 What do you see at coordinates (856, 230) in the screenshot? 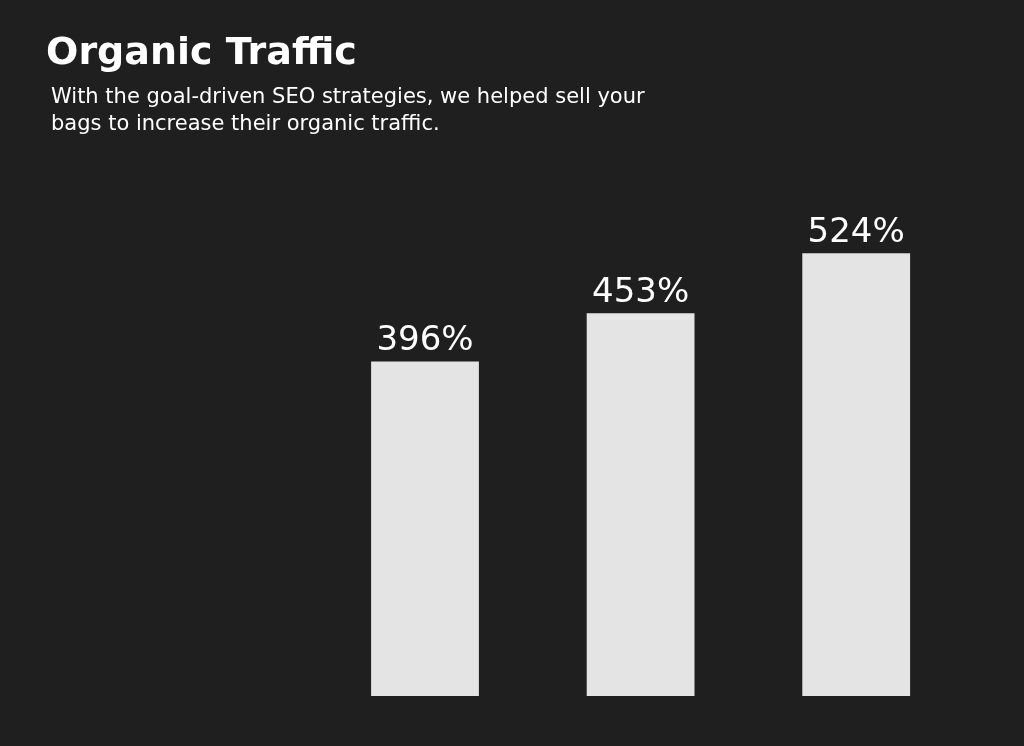
I see `data-label: 524%` at bounding box center [856, 230].